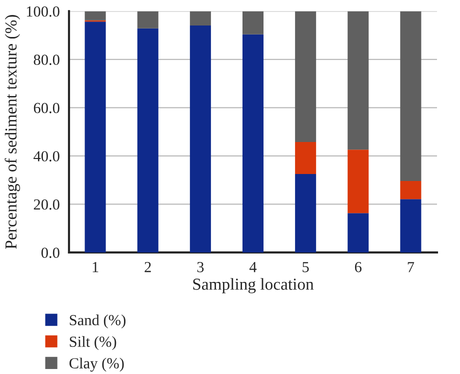 This screenshot has height=374, width=460. What do you see at coordinates (95, 267) in the screenshot?
I see `x-tick-label: 1` at bounding box center [95, 267].